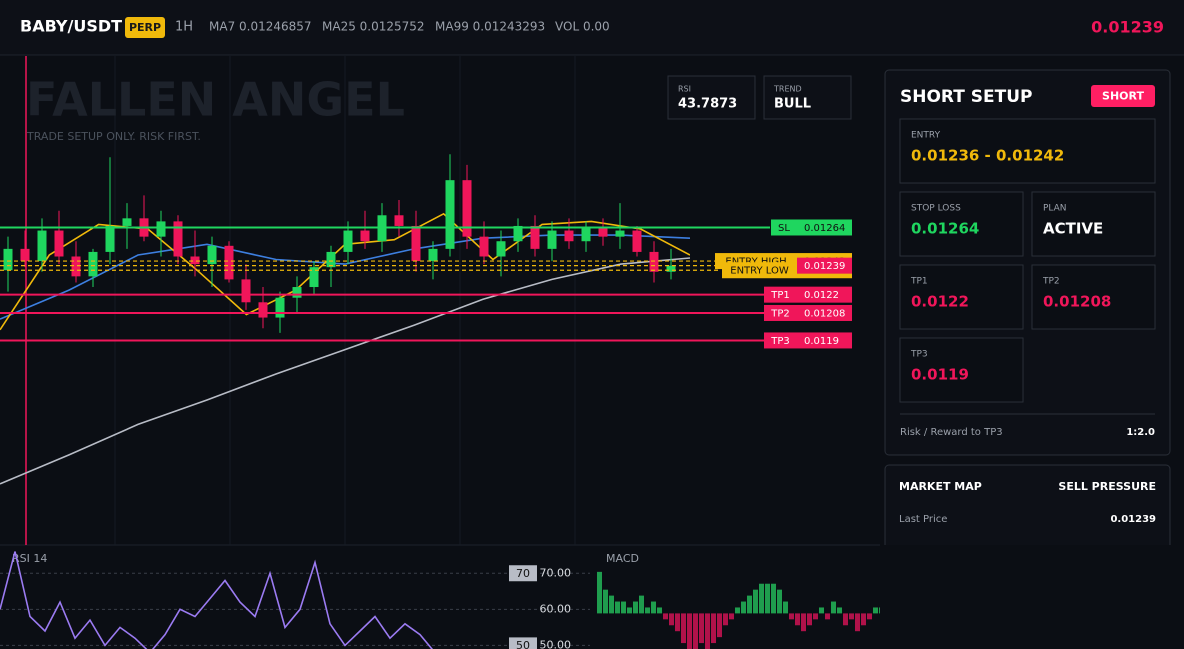  Describe the element at coordinates (945, 229) in the screenshot. I see `label: 0.01264` at that location.